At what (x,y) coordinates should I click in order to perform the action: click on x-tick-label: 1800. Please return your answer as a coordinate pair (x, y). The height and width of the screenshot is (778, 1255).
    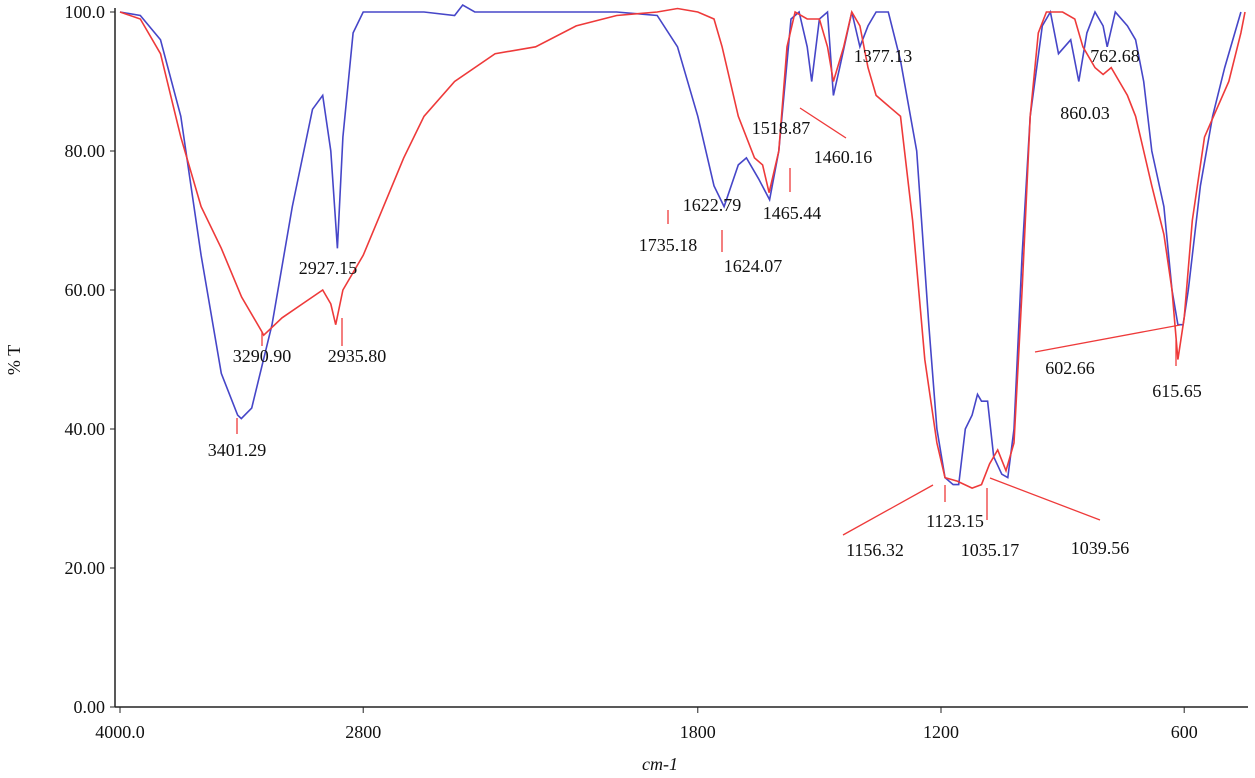
    Looking at the image, I should click on (698, 732).